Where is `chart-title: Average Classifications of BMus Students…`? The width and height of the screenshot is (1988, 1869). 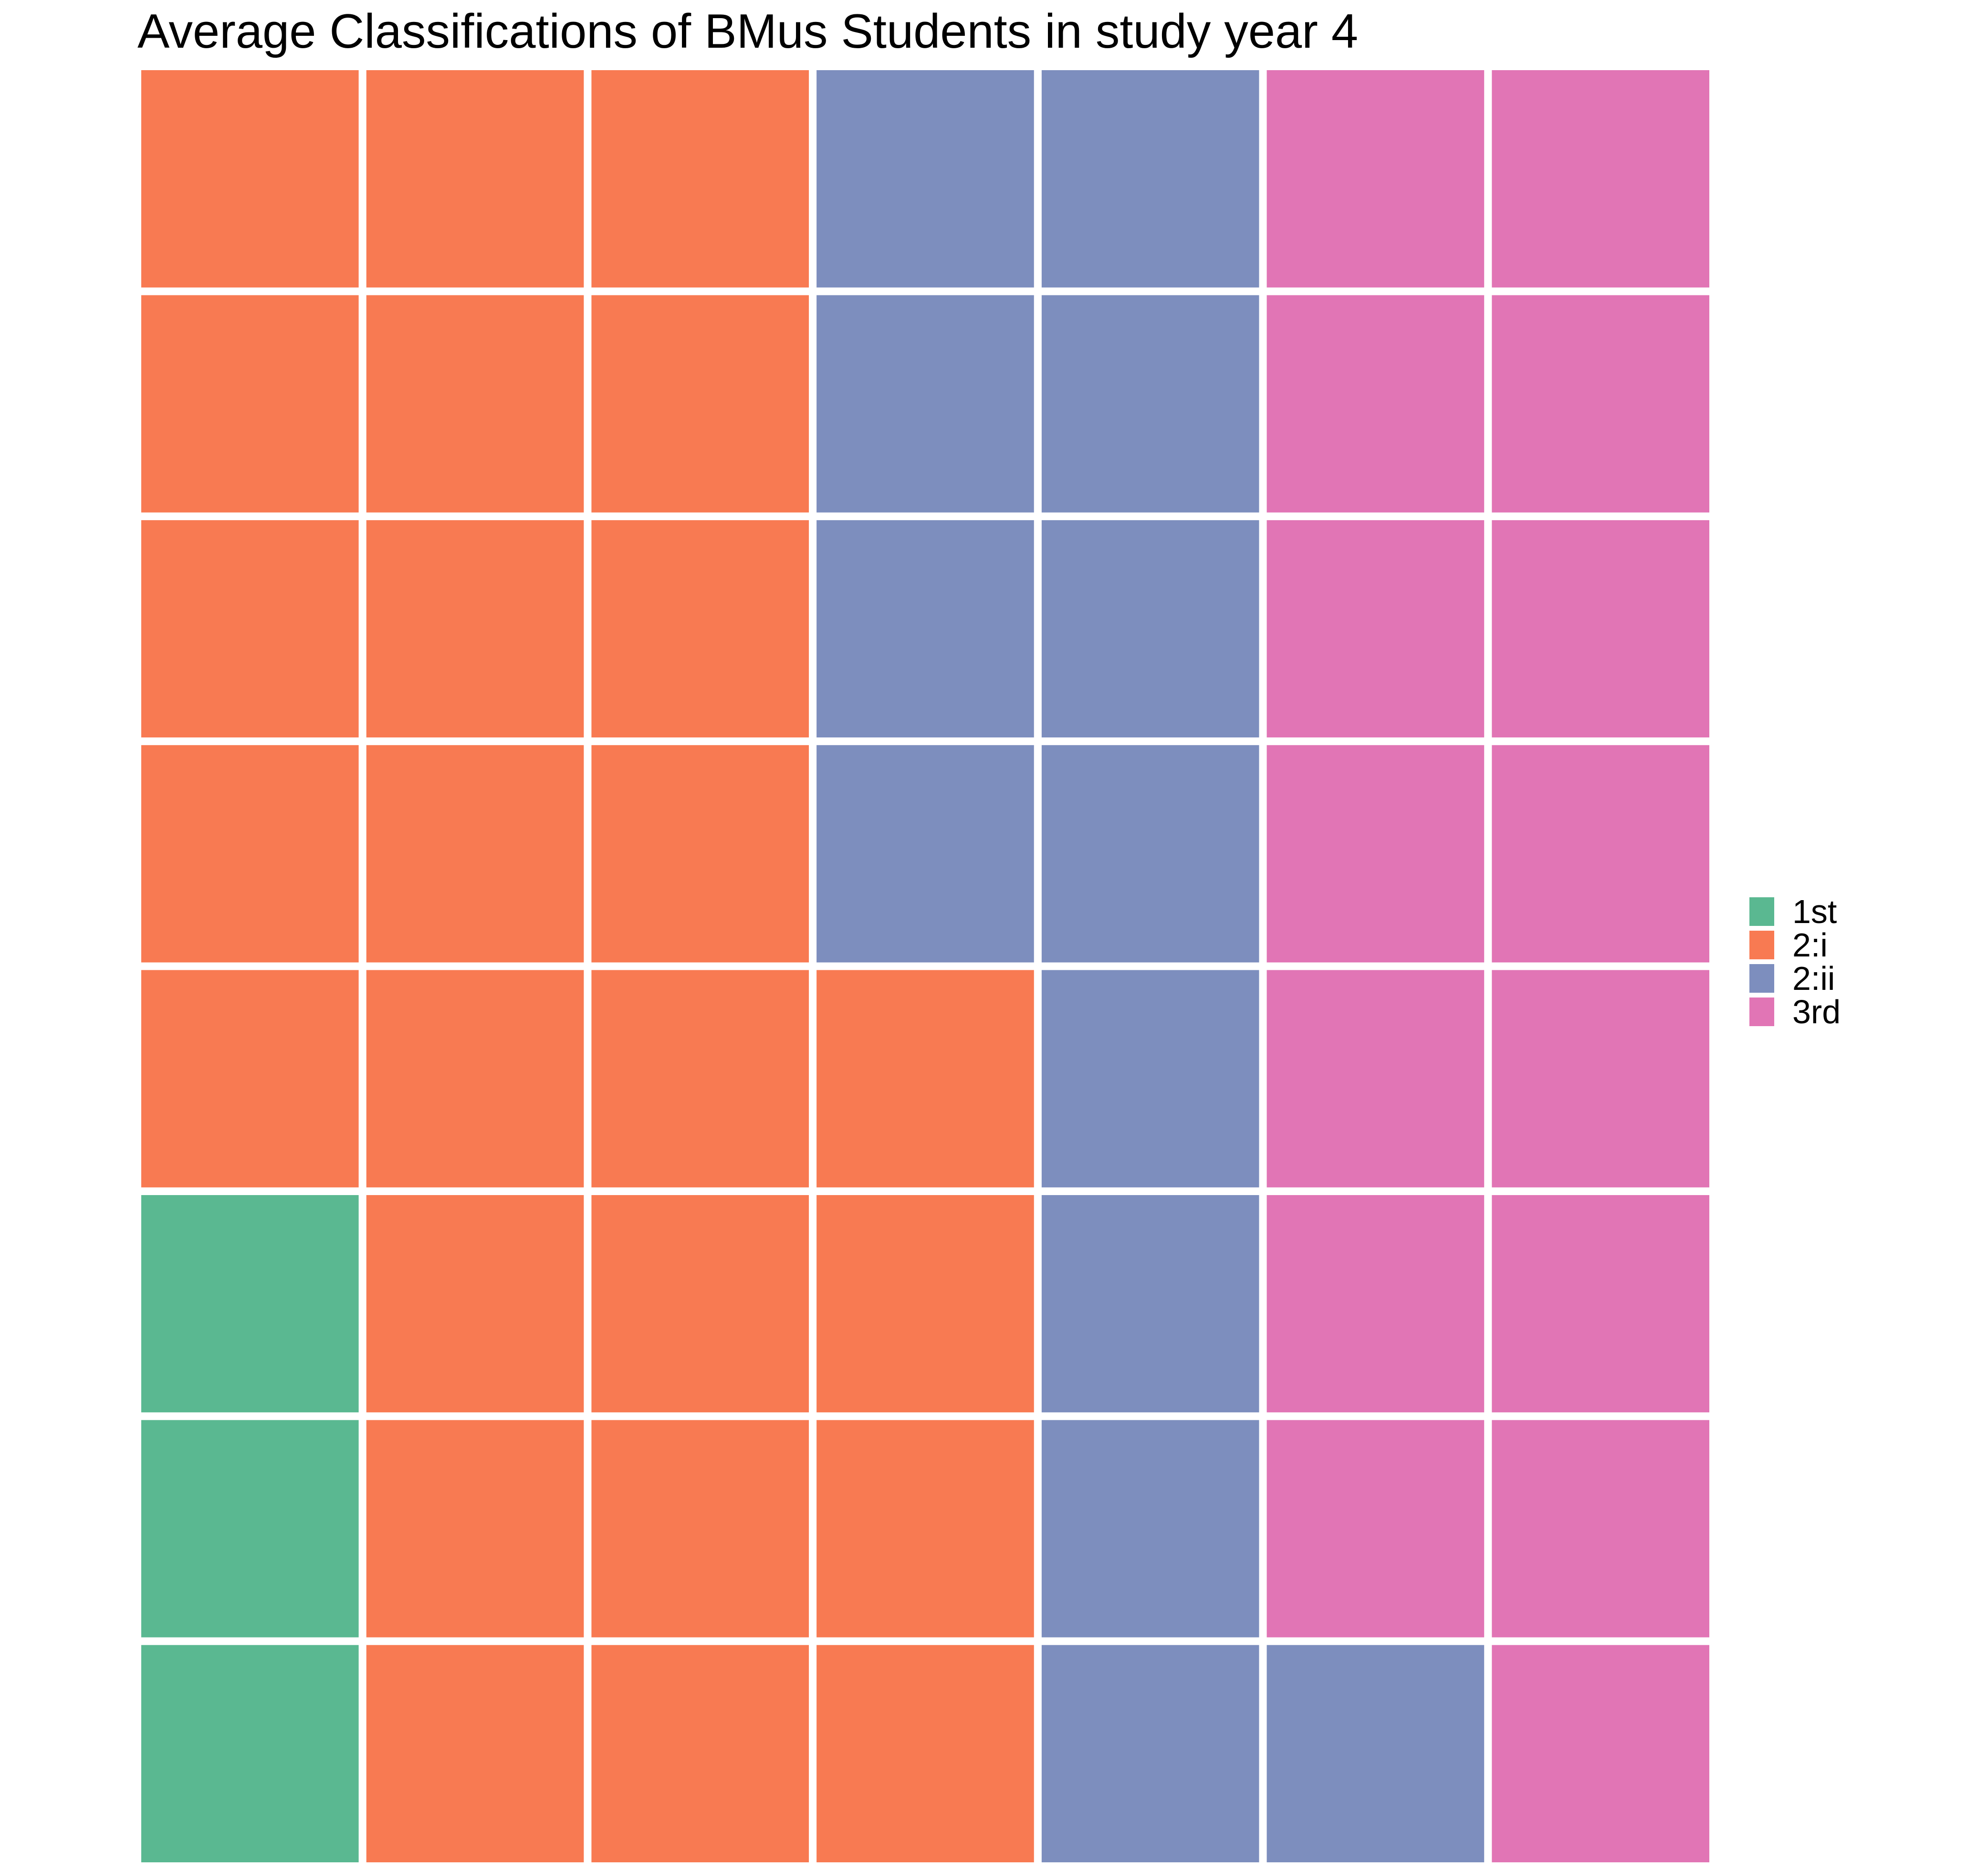
chart-title: Average Classifications of BMus Students… is located at coordinates (747, 31).